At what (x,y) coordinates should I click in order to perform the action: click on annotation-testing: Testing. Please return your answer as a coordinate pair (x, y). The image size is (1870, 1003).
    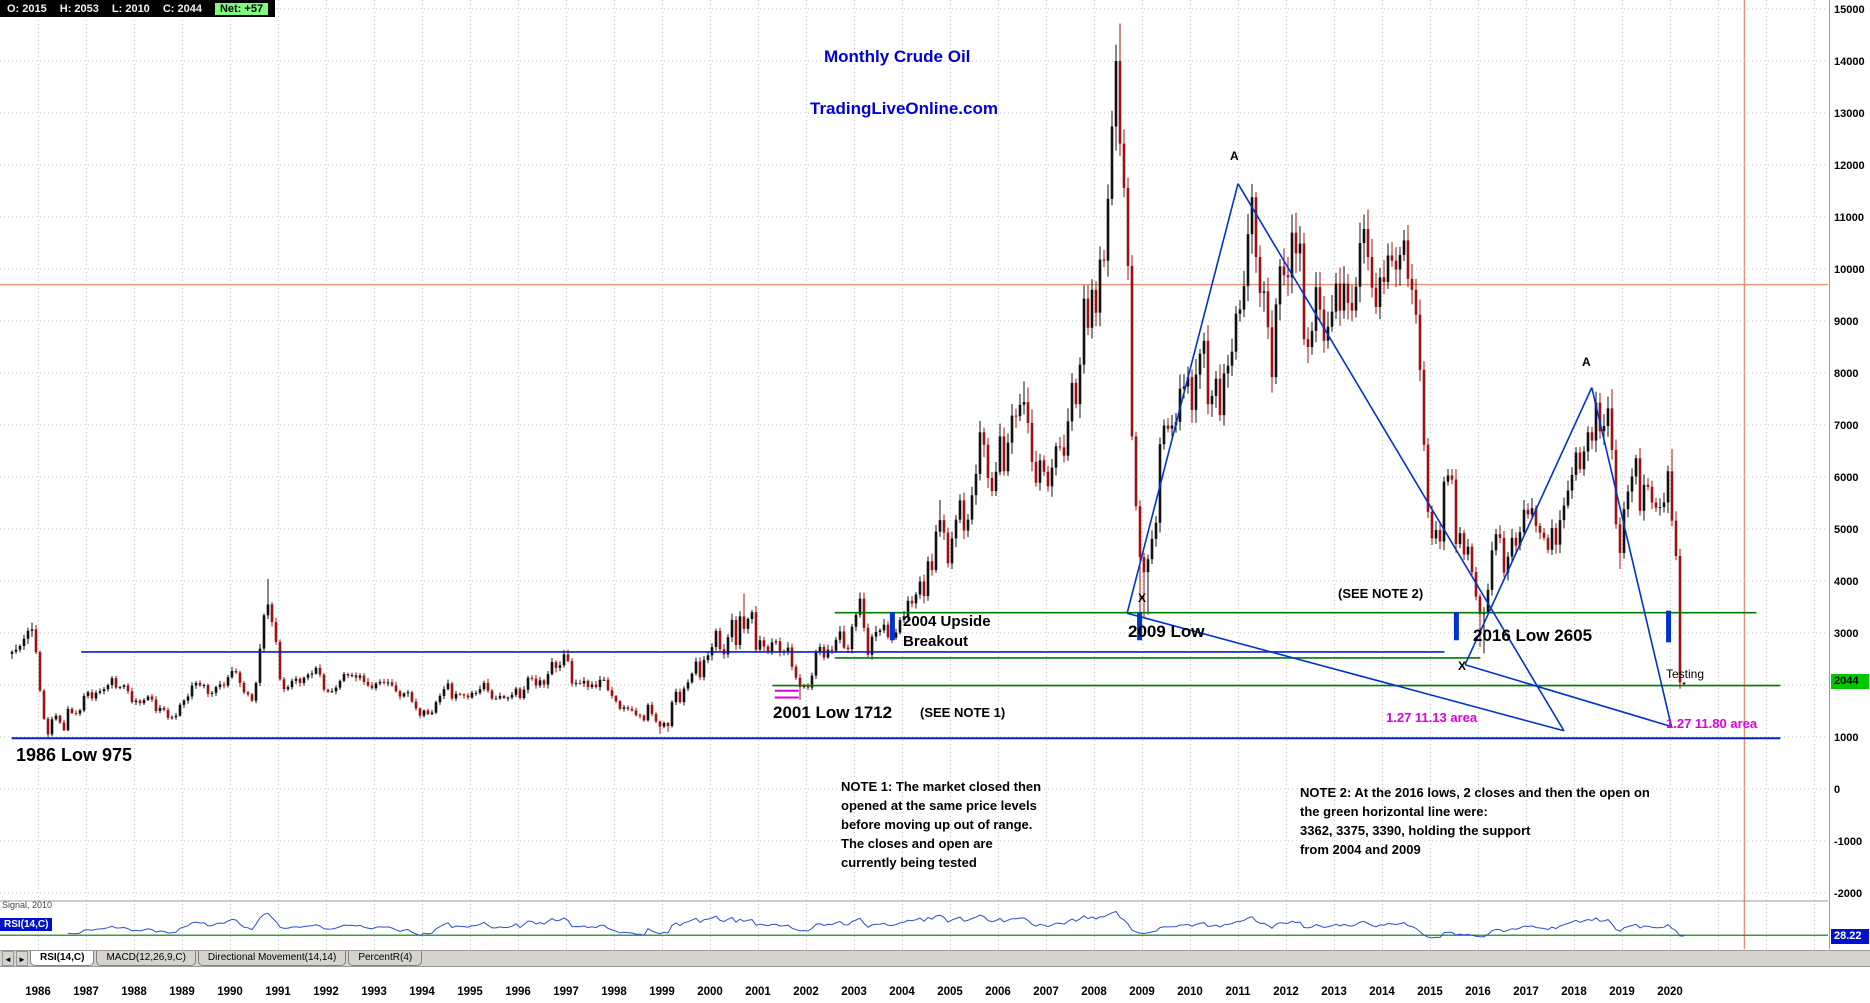
    Looking at the image, I should click on (1685, 674).